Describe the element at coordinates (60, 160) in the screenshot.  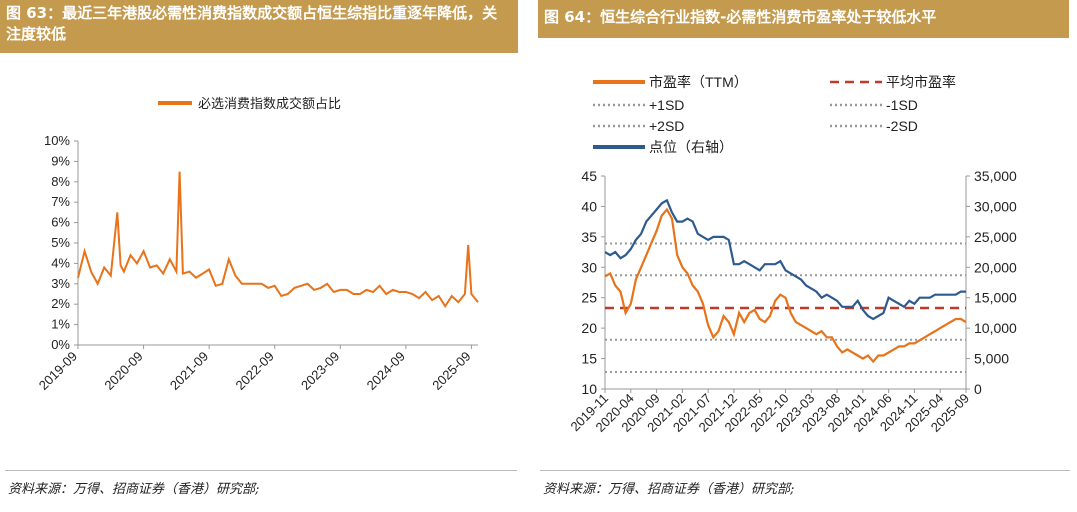
I see `y-tick-label: 9%` at that location.